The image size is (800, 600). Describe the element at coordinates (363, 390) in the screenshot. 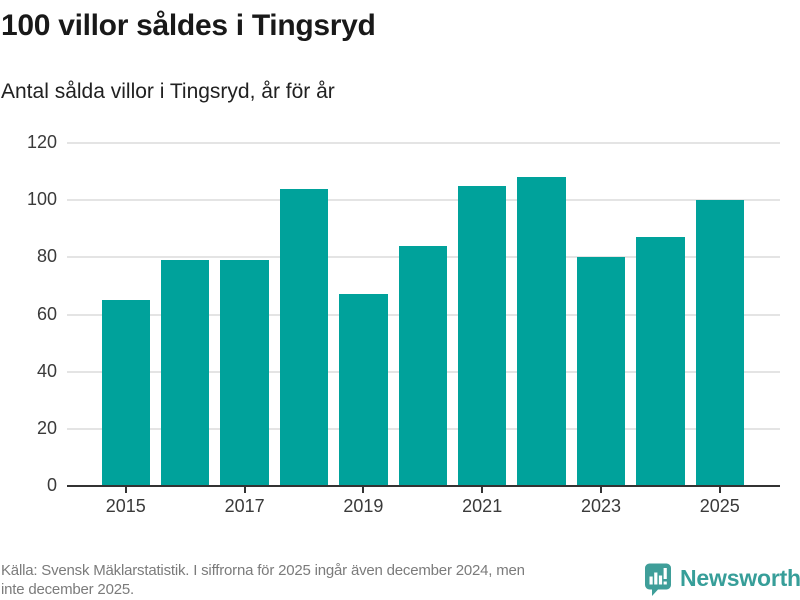

I see `bar-2019` at that location.